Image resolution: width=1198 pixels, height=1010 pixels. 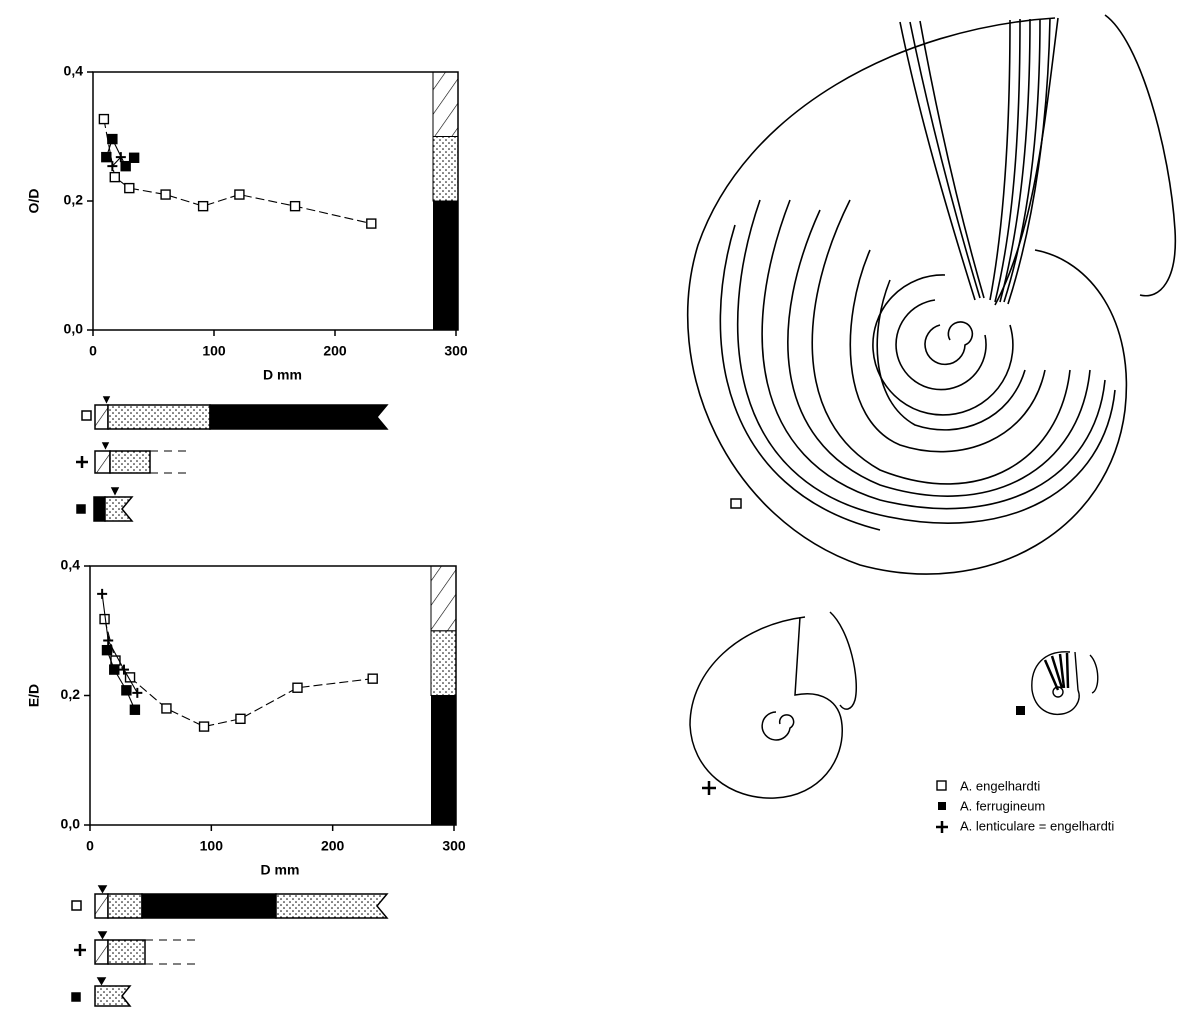 What do you see at coordinates (773, 705) in the screenshot?
I see `shell-small` at bounding box center [773, 705].